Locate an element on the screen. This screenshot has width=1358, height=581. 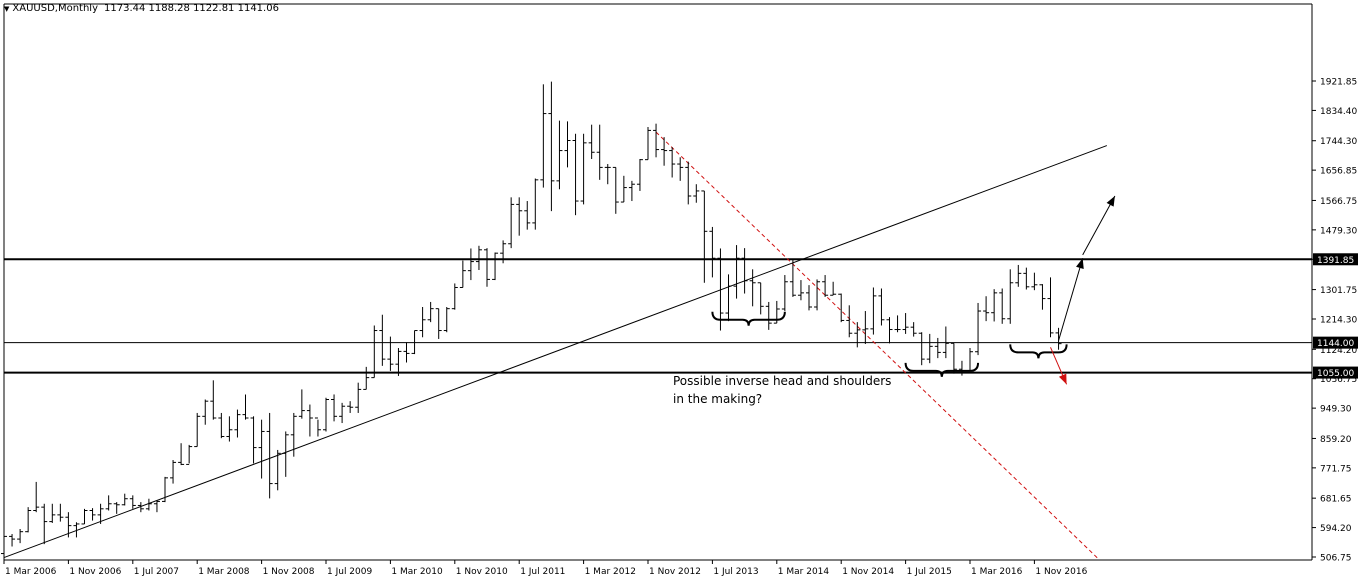
y-tick-label: 771.75 is located at coordinates (1336, 469).